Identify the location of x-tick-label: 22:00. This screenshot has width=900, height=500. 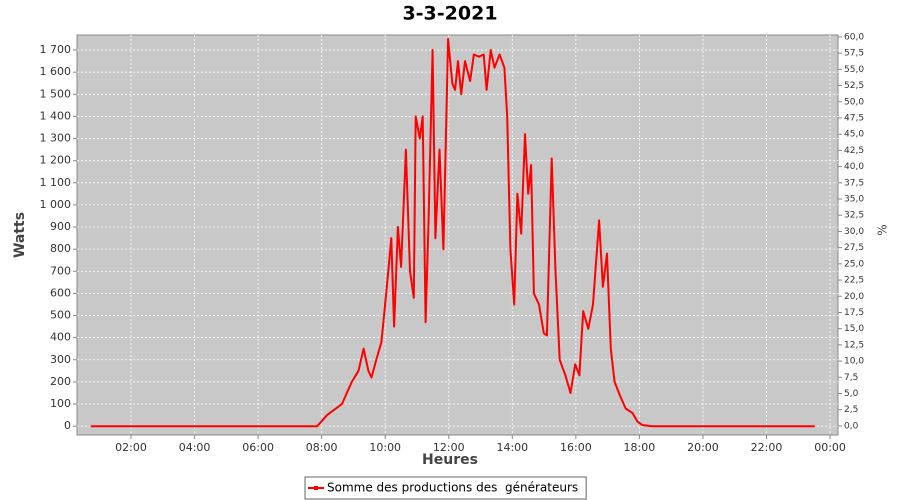
(767, 447).